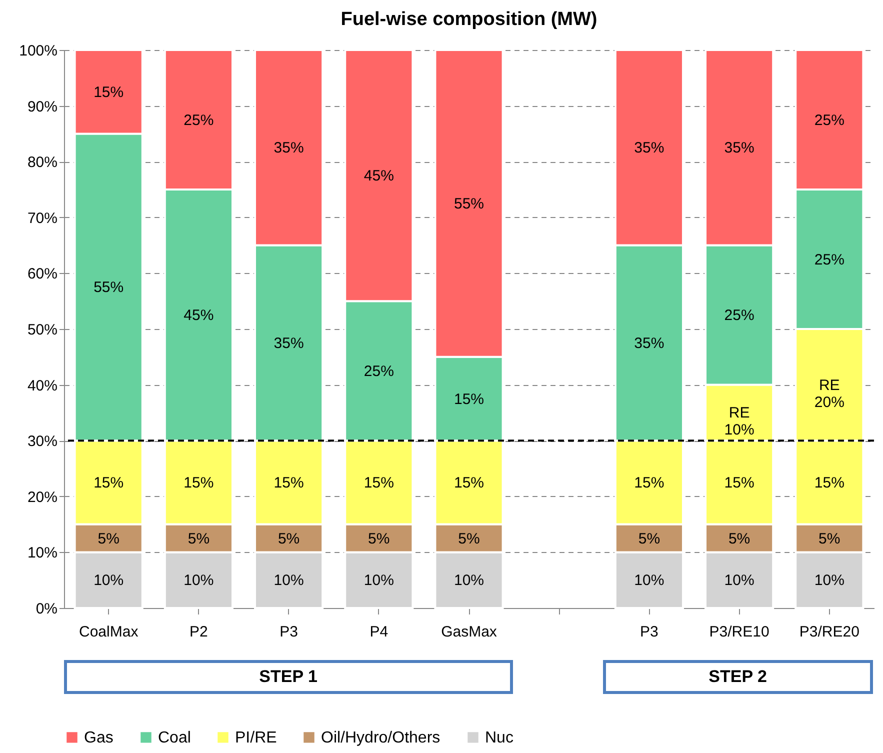  Describe the element at coordinates (739, 421) in the screenshot. I see `data-label: RE 10%` at that location.